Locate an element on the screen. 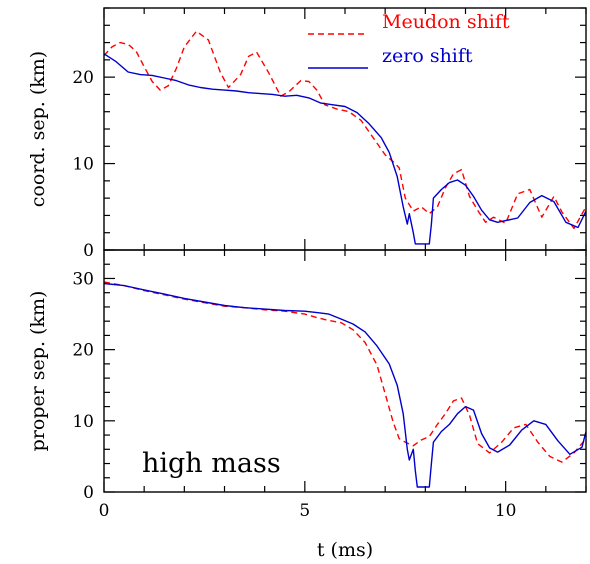 Image resolution: width=590 pixels, height=564 pixels. legend-item: zero shift is located at coordinates (390, 57).